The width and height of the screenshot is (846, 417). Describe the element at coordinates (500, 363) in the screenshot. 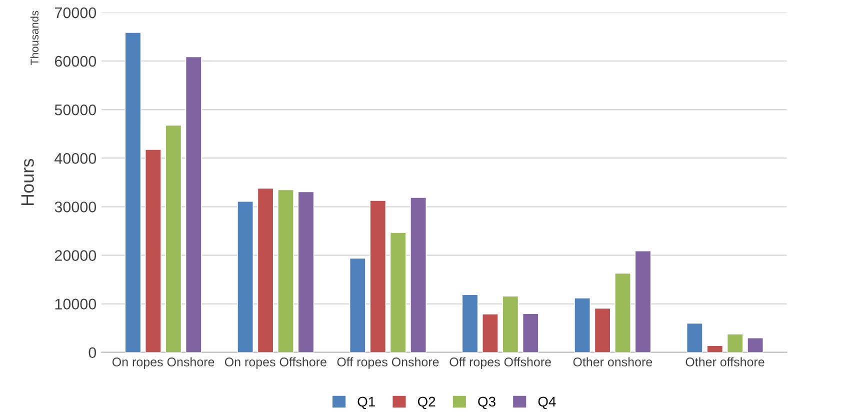

I see `x-tick-label: Off ropes Offshore` at that location.